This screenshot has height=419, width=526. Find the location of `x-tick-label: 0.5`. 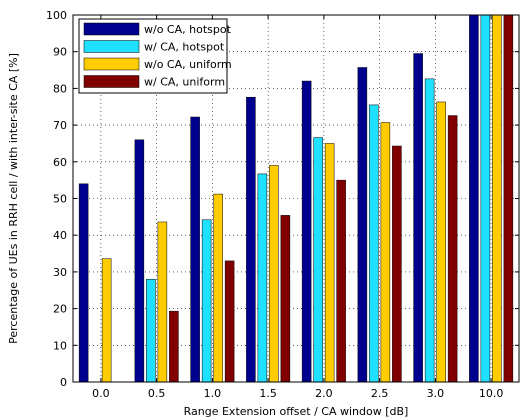

x-tick-label: 0.5 is located at coordinates (157, 393).